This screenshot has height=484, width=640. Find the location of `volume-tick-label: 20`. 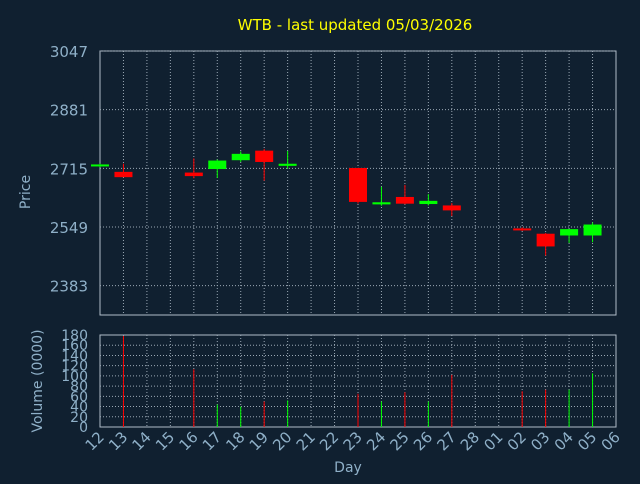

volume-tick-label: 20 is located at coordinates (79, 418).